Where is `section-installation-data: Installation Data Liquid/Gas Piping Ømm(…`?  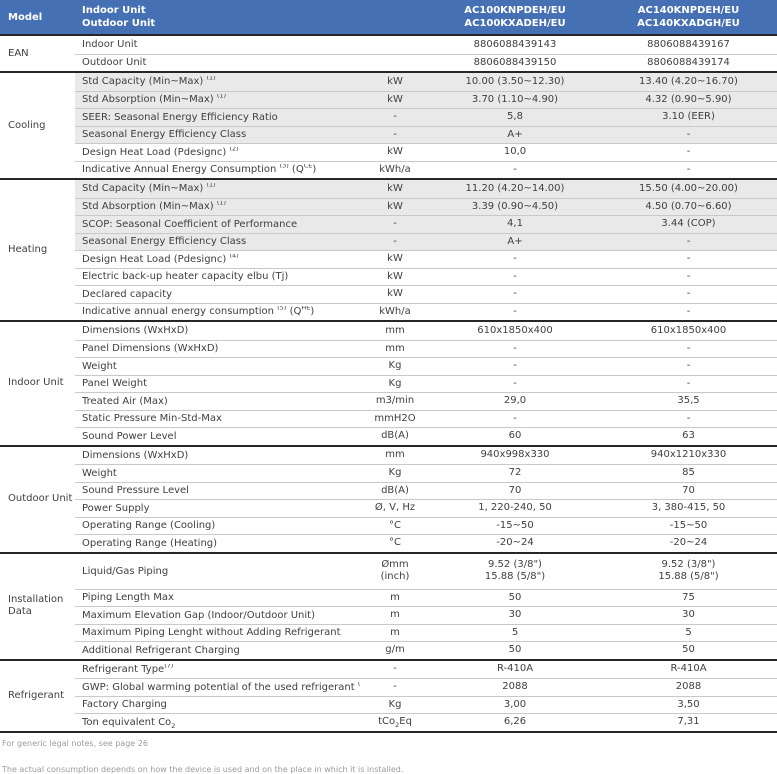
section-installation-data: Installation Data Liquid/Gas Piping Ømm(… is located at coordinates (388, 605).